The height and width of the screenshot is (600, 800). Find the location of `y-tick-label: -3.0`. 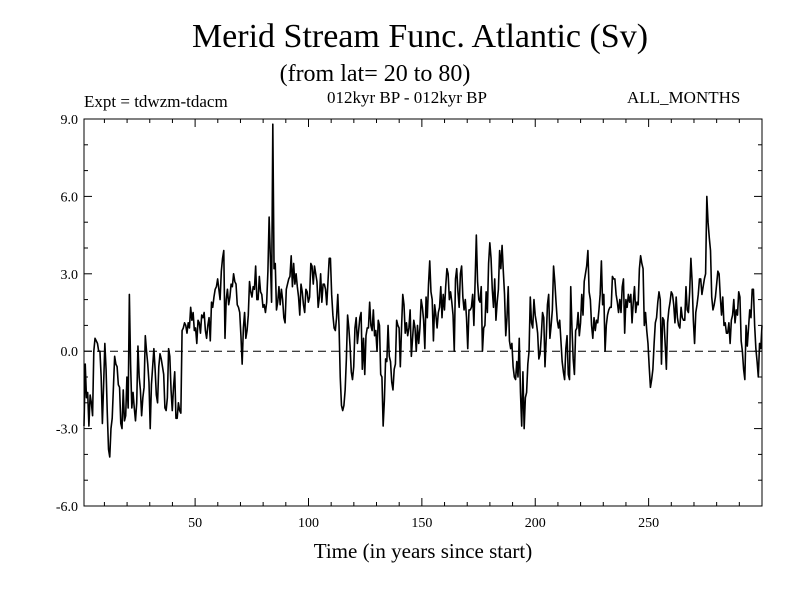

y-tick-label: -3.0 is located at coordinates (67, 430).